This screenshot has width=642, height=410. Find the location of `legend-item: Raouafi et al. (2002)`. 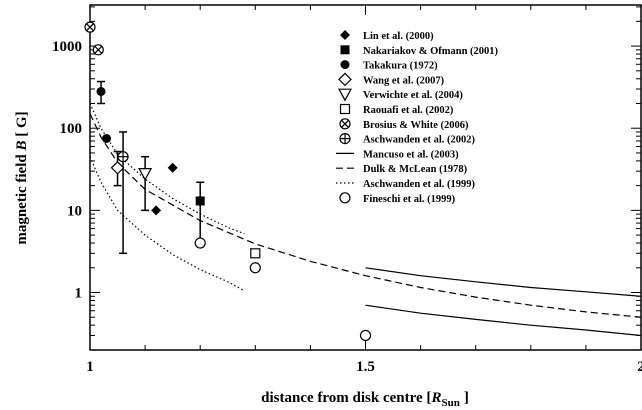

legend-item: Raouafi et al. (2002) is located at coordinates (396, 109).